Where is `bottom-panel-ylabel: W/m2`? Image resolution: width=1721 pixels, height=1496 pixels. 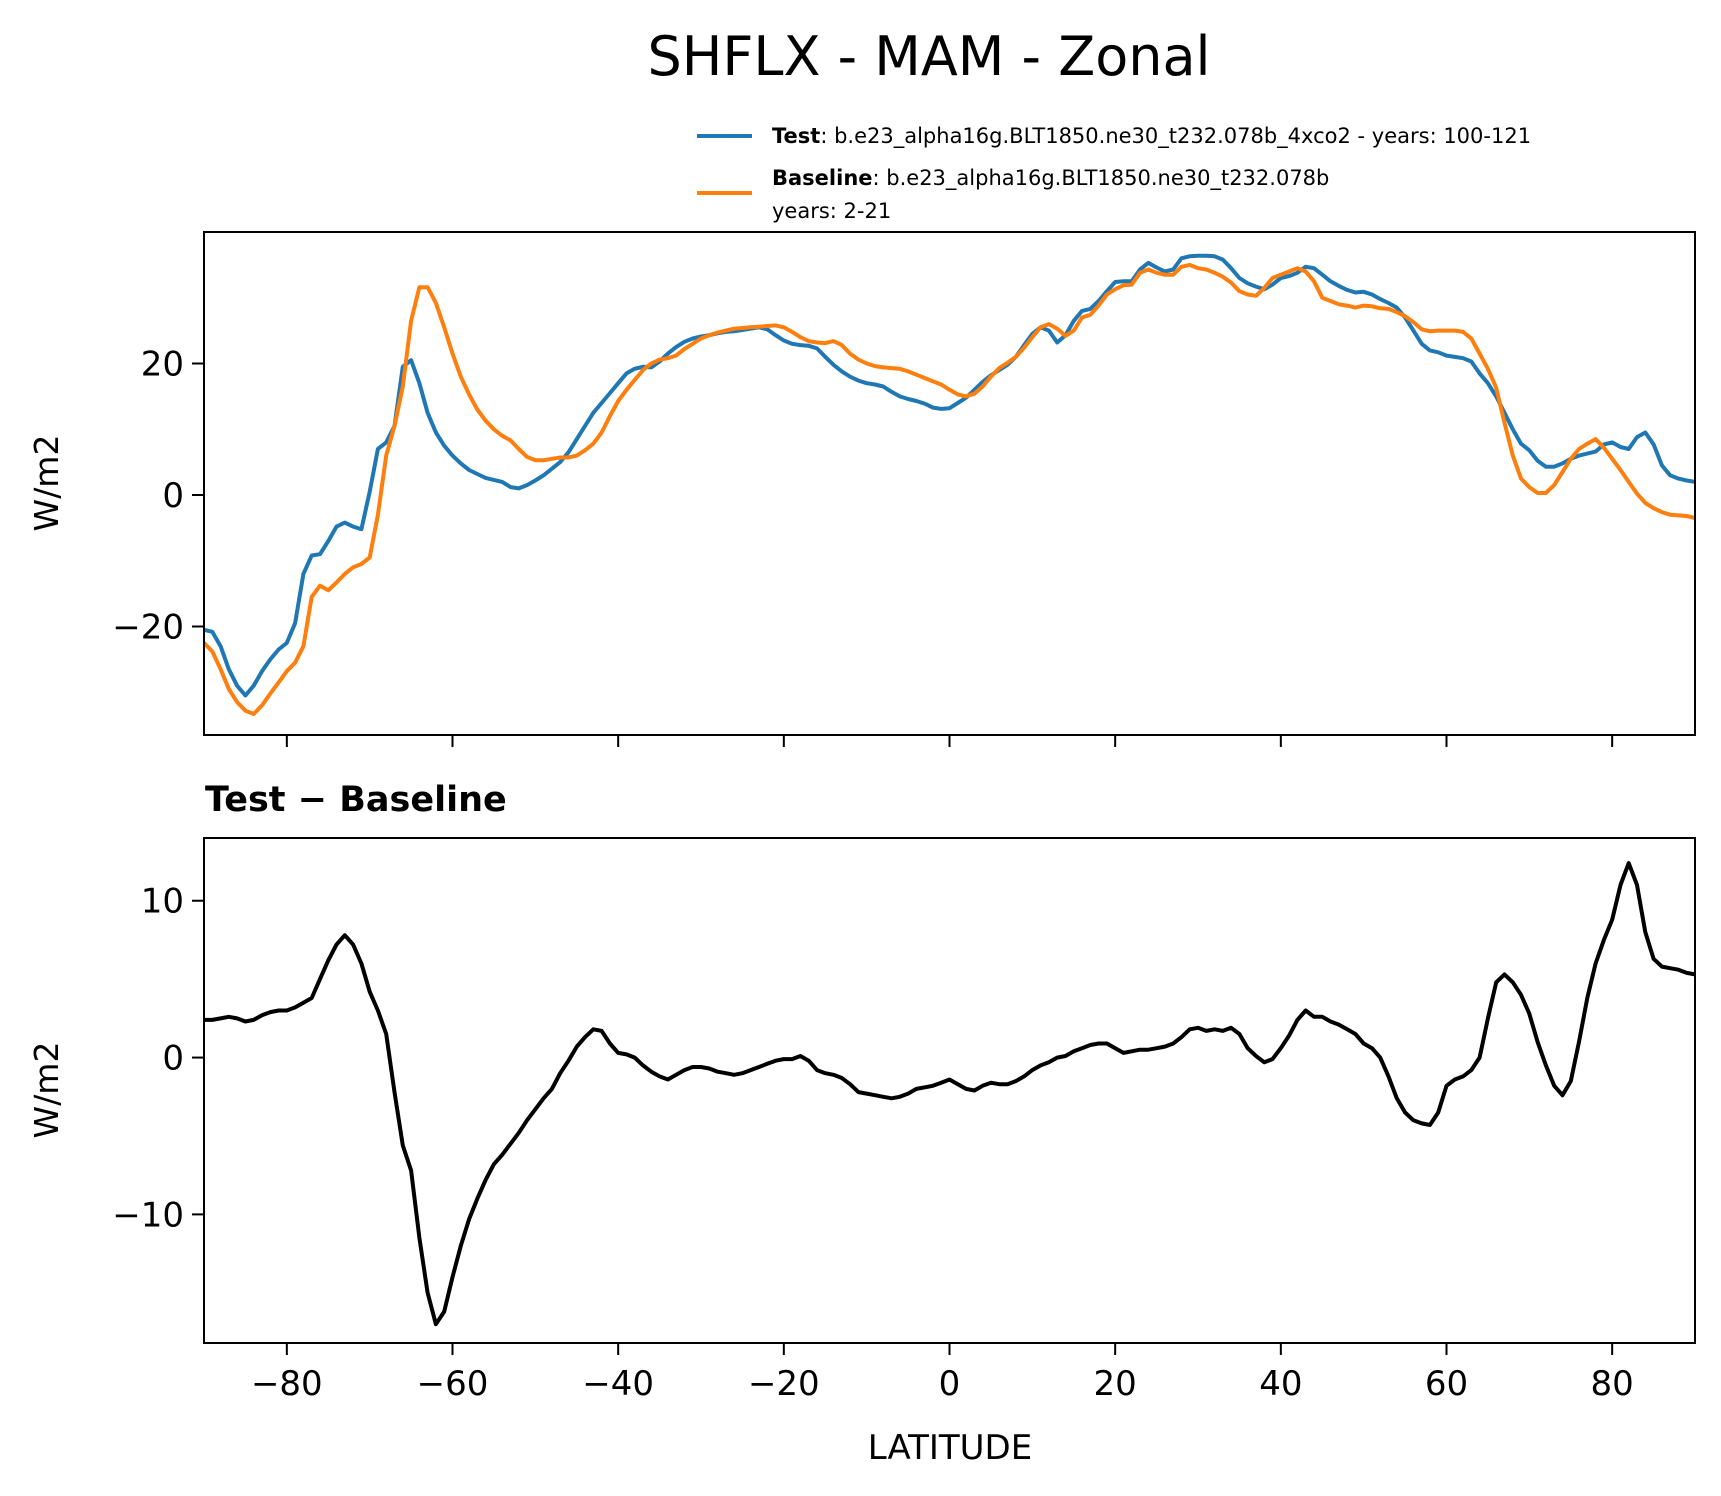 bottom-panel-ylabel: W/m2 is located at coordinates (46, 1090).